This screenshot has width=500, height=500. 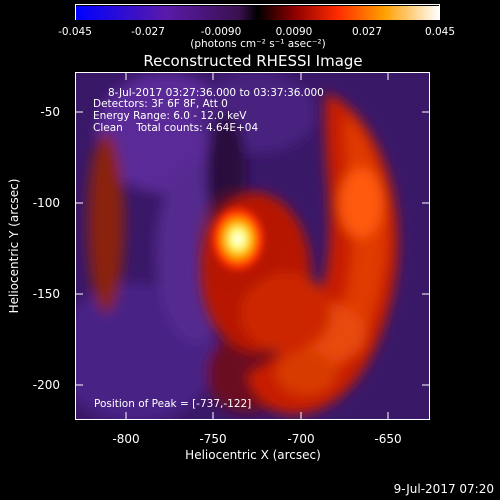 I want to click on clean-counts-label: Clean Total counts: 4.64E+04, so click(x=176, y=128).